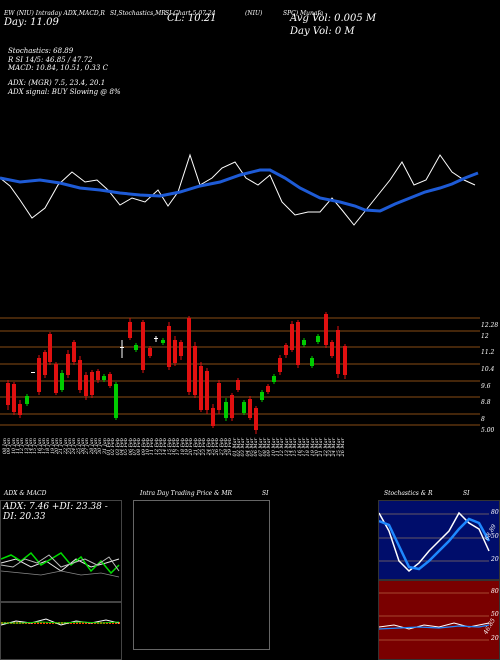  I want to click on price-label-11-2: 11.2, so click(488, 352).